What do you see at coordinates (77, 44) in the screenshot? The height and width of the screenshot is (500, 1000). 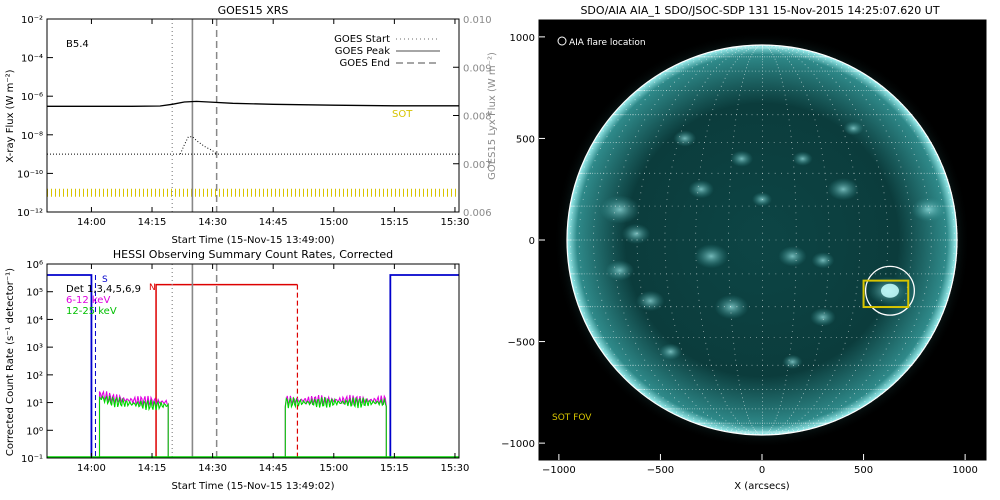 I see `goes-class-label: B5.4` at bounding box center [77, 44].